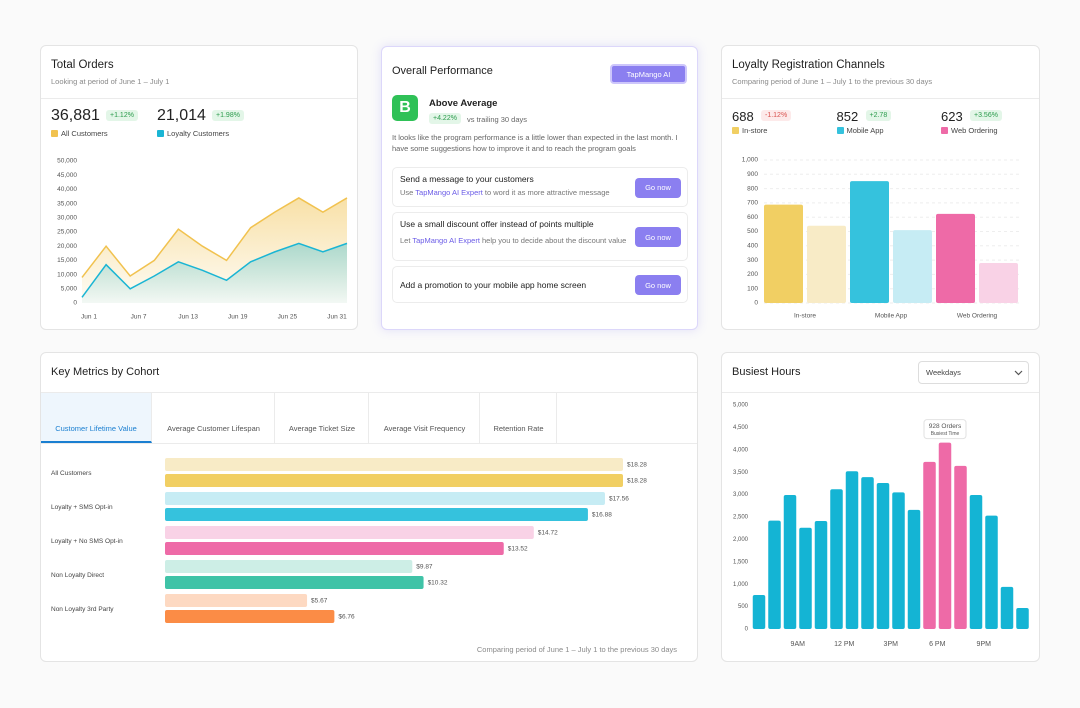  Describe the element at coordinates (67, 218) in the screenshot. I see `y-tick-label: 30,000` at that location.